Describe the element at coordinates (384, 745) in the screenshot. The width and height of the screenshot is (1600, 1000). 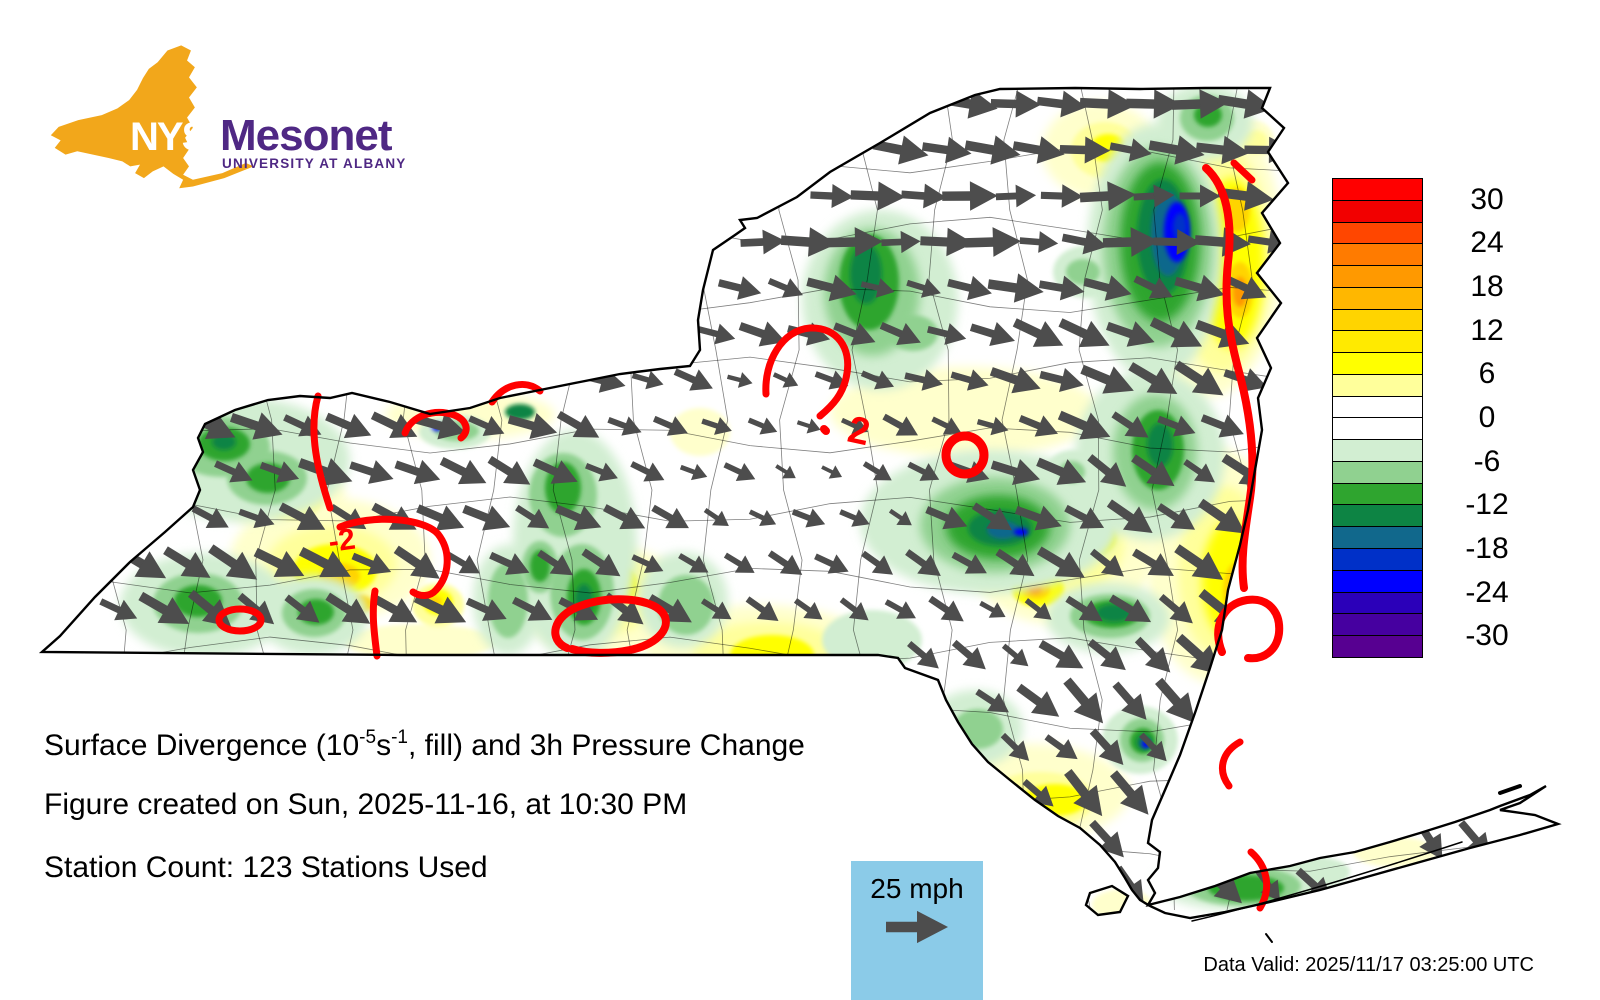
I see `title-mid: s` at that location.